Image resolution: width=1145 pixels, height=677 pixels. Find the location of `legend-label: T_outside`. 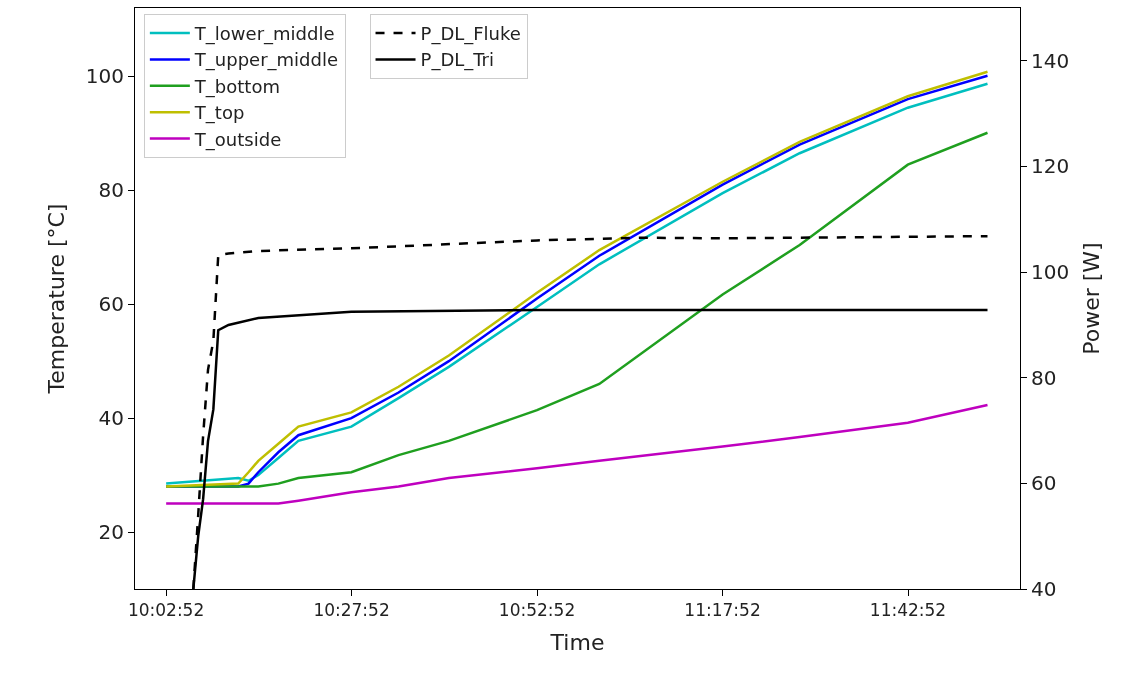

legend-label: T_outside is located at coordinates (237, 139).